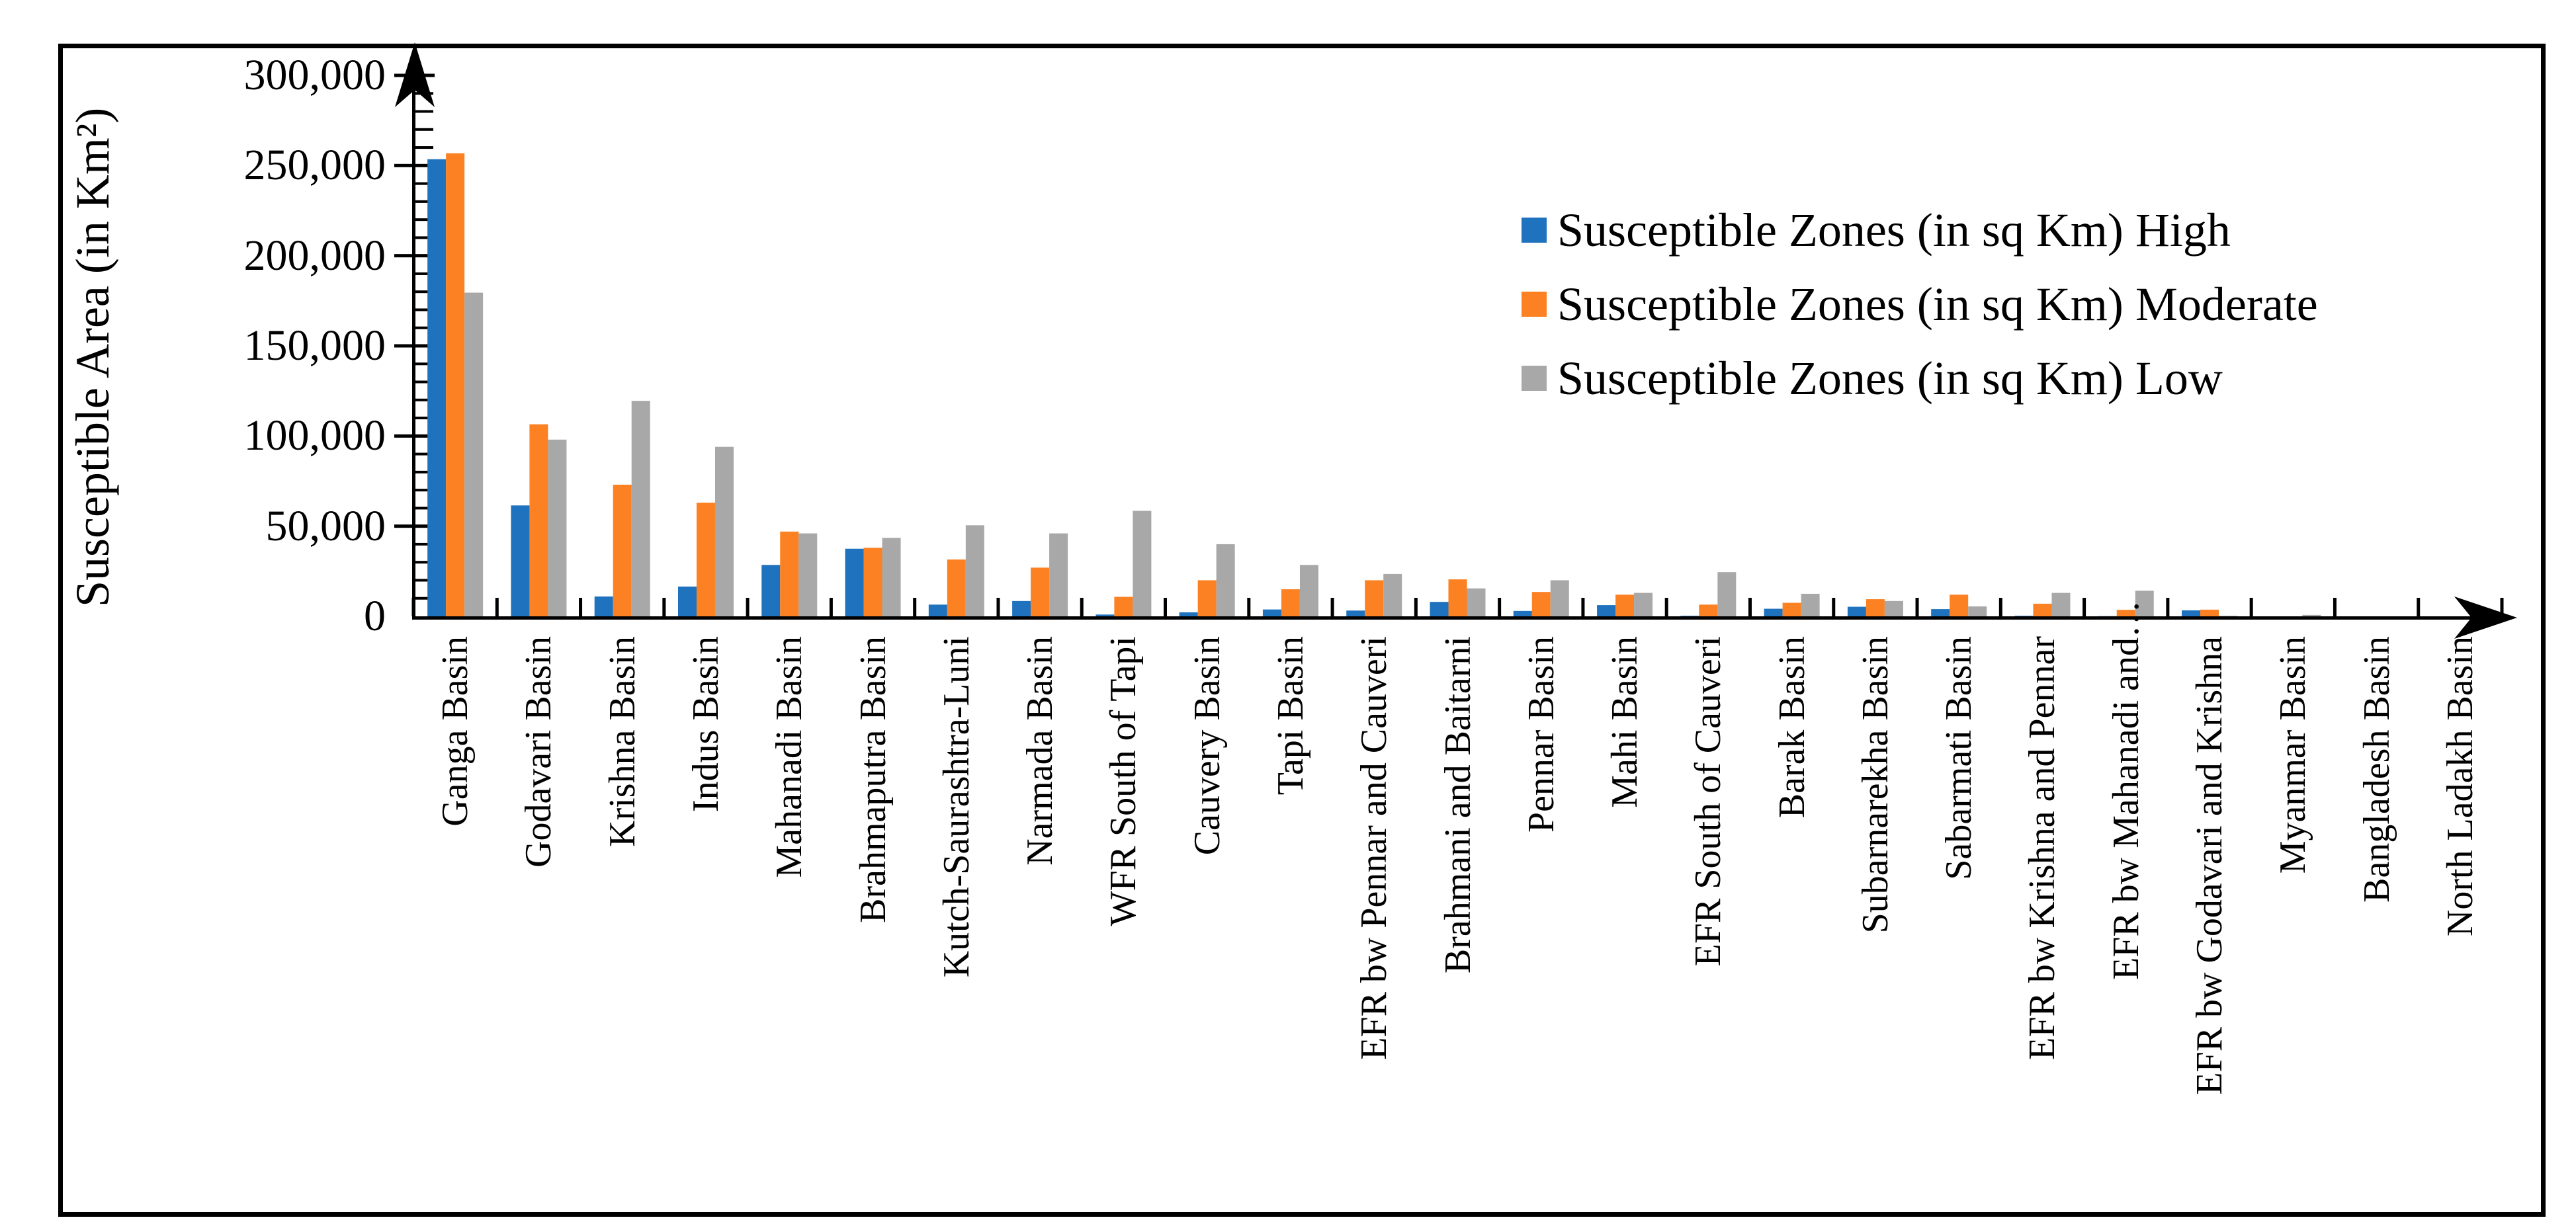 The height and width of the screenshot is (1230, 2576). What do you see at coordinates (93, 357) in the screenshot?
I see `y-axis-title: Susceptible Area (in Km²)` at bounding box center [93, 357].